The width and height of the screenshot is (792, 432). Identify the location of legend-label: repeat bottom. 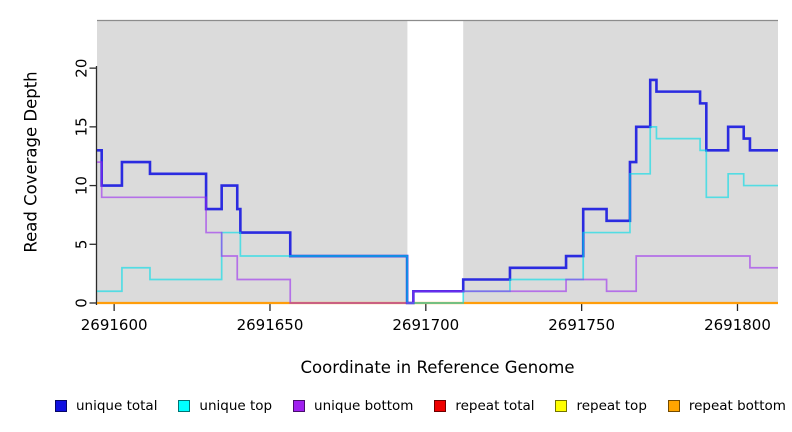
(737, 406).